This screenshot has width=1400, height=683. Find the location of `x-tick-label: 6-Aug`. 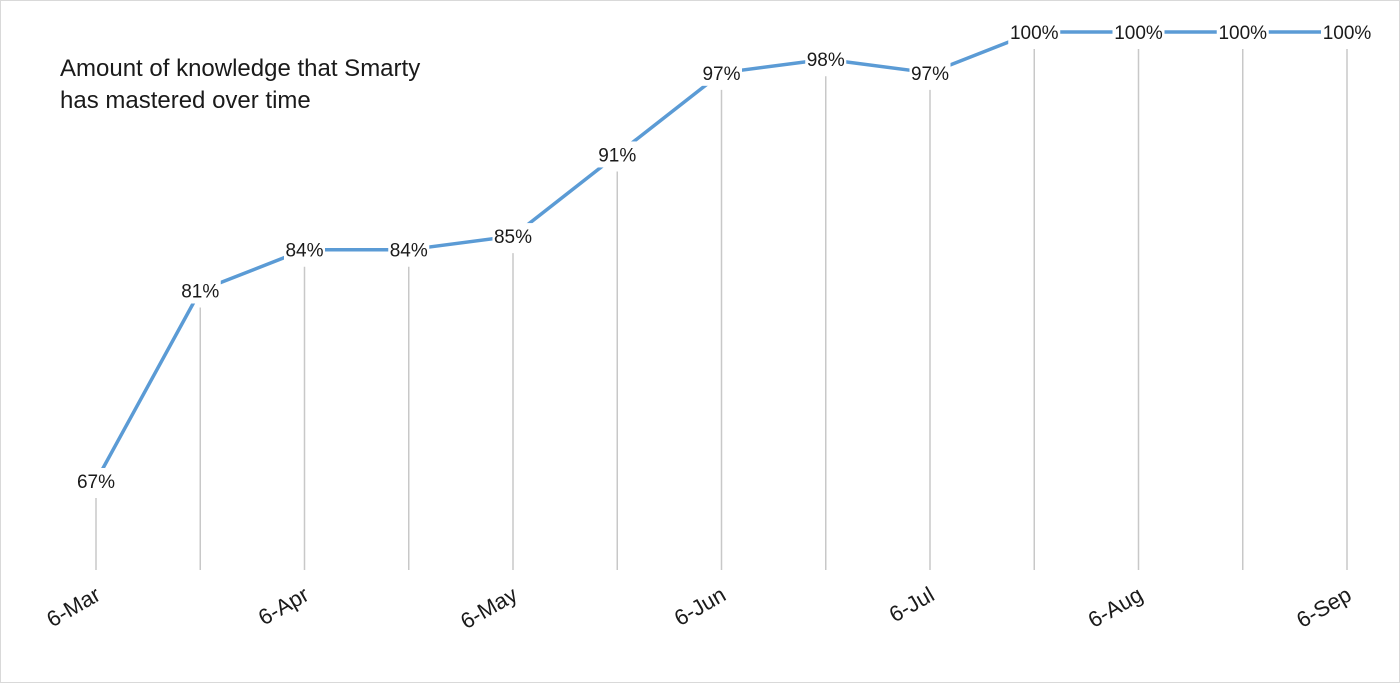

x-tick-label: 6-Aug is located at coordinates (1115, 607).